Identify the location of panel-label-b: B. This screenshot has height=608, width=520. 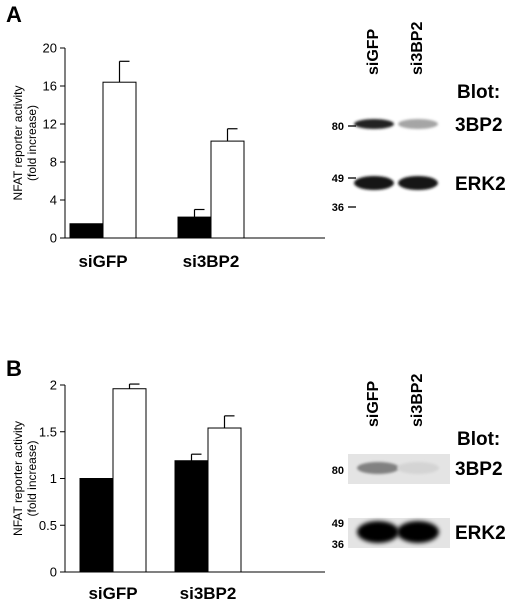
(14, 368).